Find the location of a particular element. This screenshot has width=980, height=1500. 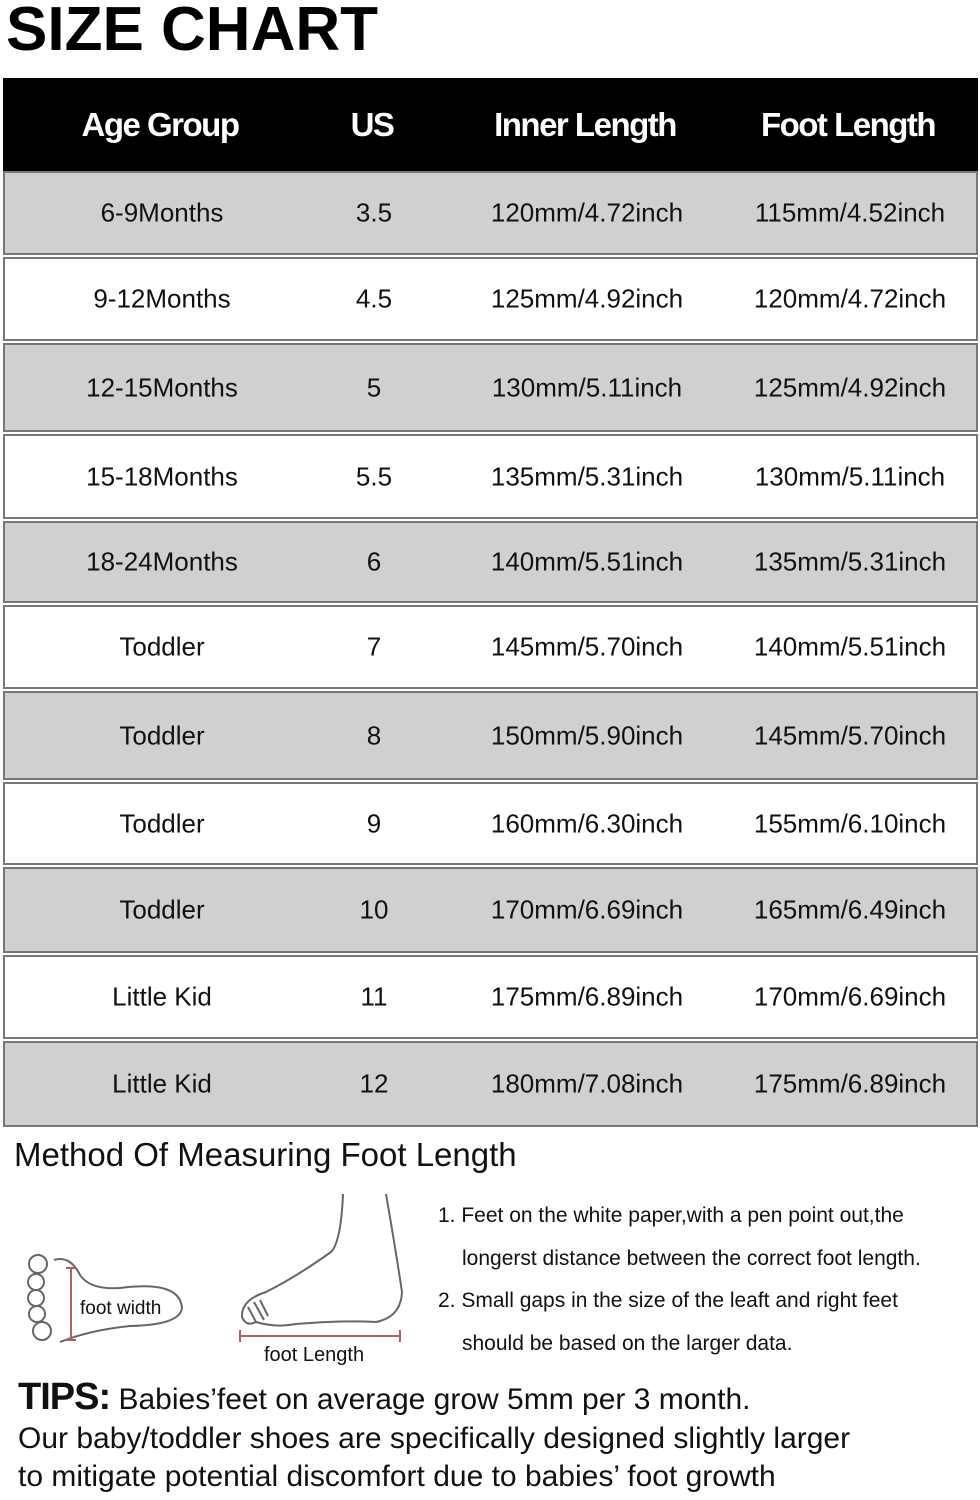

foot-length-cell: 120mm/4.72inch is located at coordinates (850, 298).